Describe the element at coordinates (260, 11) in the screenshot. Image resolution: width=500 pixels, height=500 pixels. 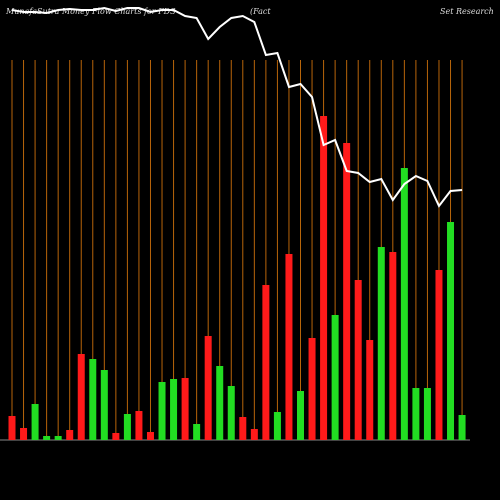
I see `chart-title: (Fact` at that location.